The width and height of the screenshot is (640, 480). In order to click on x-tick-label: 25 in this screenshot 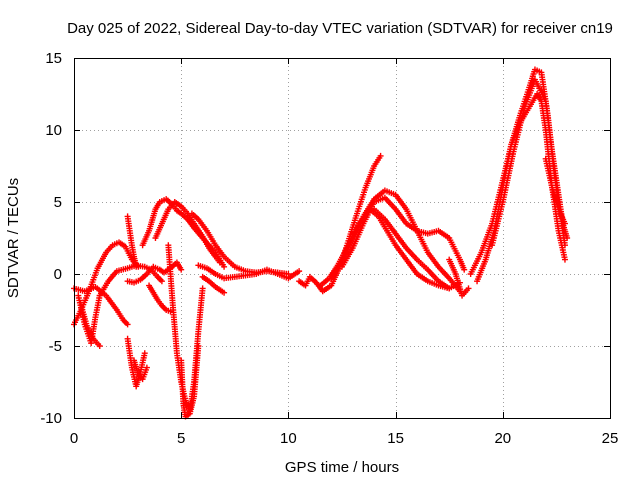, I will do `click(610, 438)`.